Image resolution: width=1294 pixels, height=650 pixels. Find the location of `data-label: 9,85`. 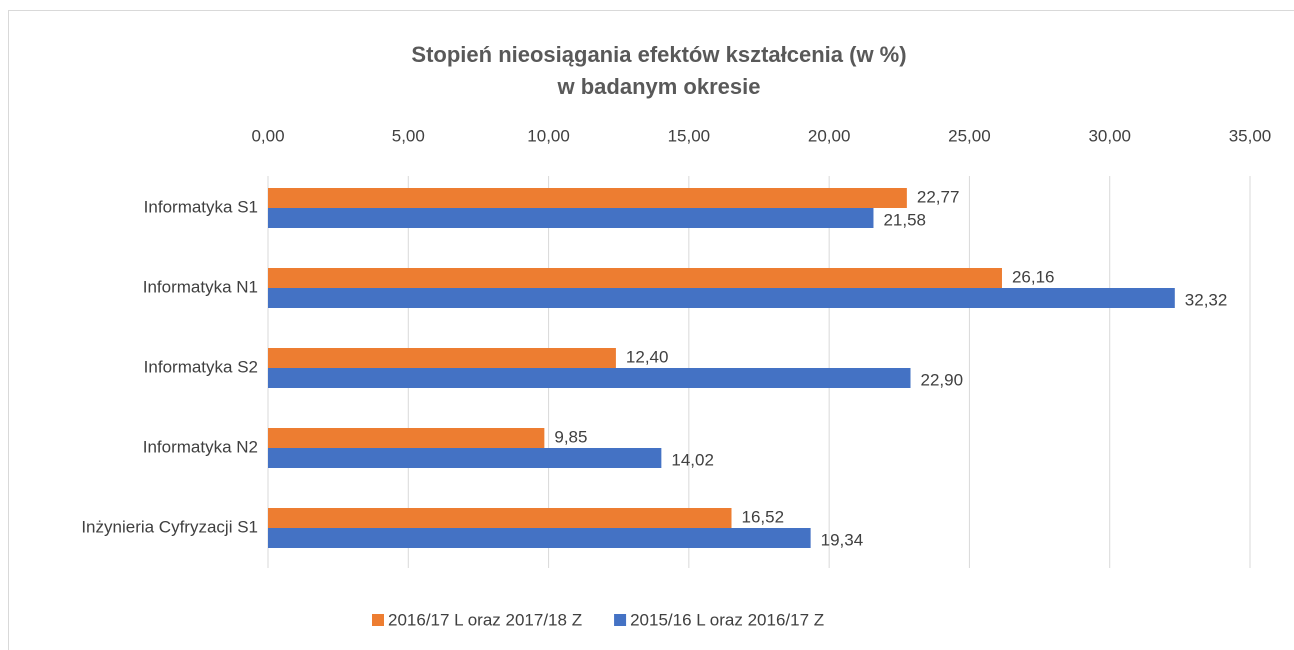

data-label: 9,85 is located at coordinates (570, 436).